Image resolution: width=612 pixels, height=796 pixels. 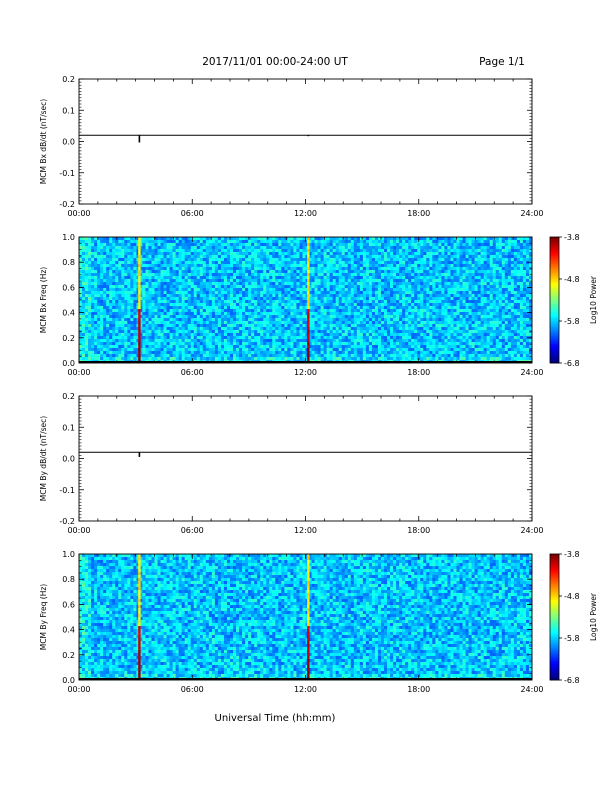 What do you see at coordinates (68, 110) in the screenshot?
I see `y-tick-label: 0.1` at bounding box center [68, 110].